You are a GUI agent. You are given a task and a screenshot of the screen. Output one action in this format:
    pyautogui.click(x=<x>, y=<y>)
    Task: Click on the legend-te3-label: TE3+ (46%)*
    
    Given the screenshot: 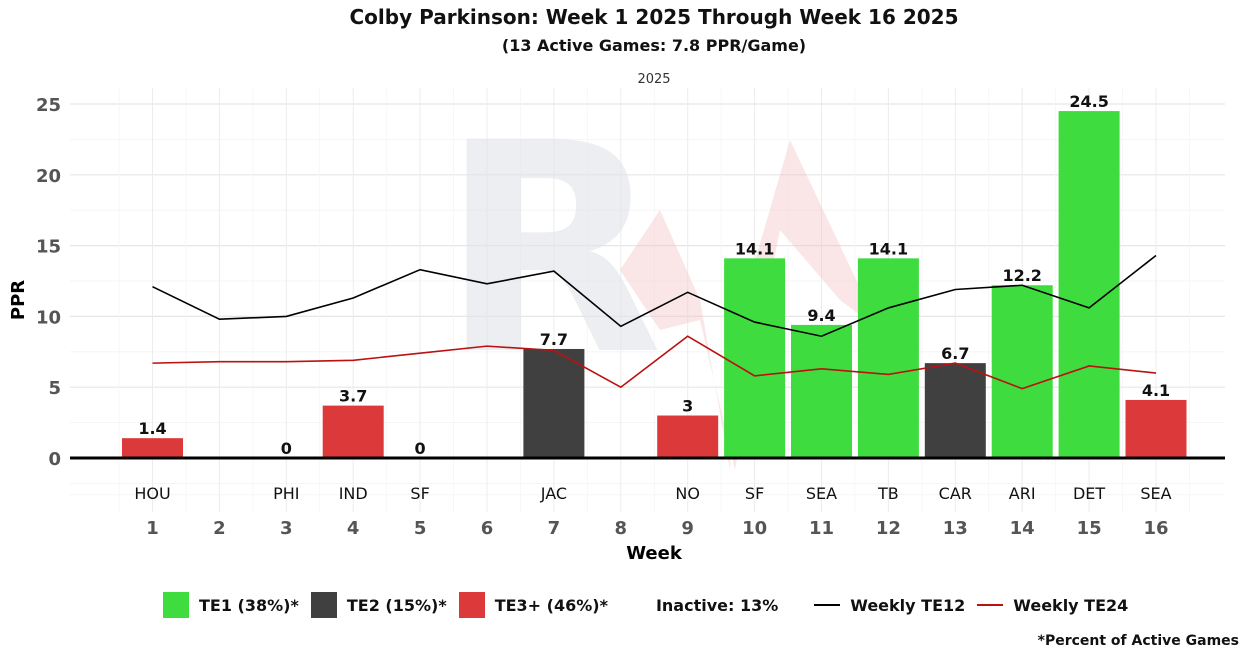 What is the action you would take?
    pyautogui.click(x=551, y=605)
    